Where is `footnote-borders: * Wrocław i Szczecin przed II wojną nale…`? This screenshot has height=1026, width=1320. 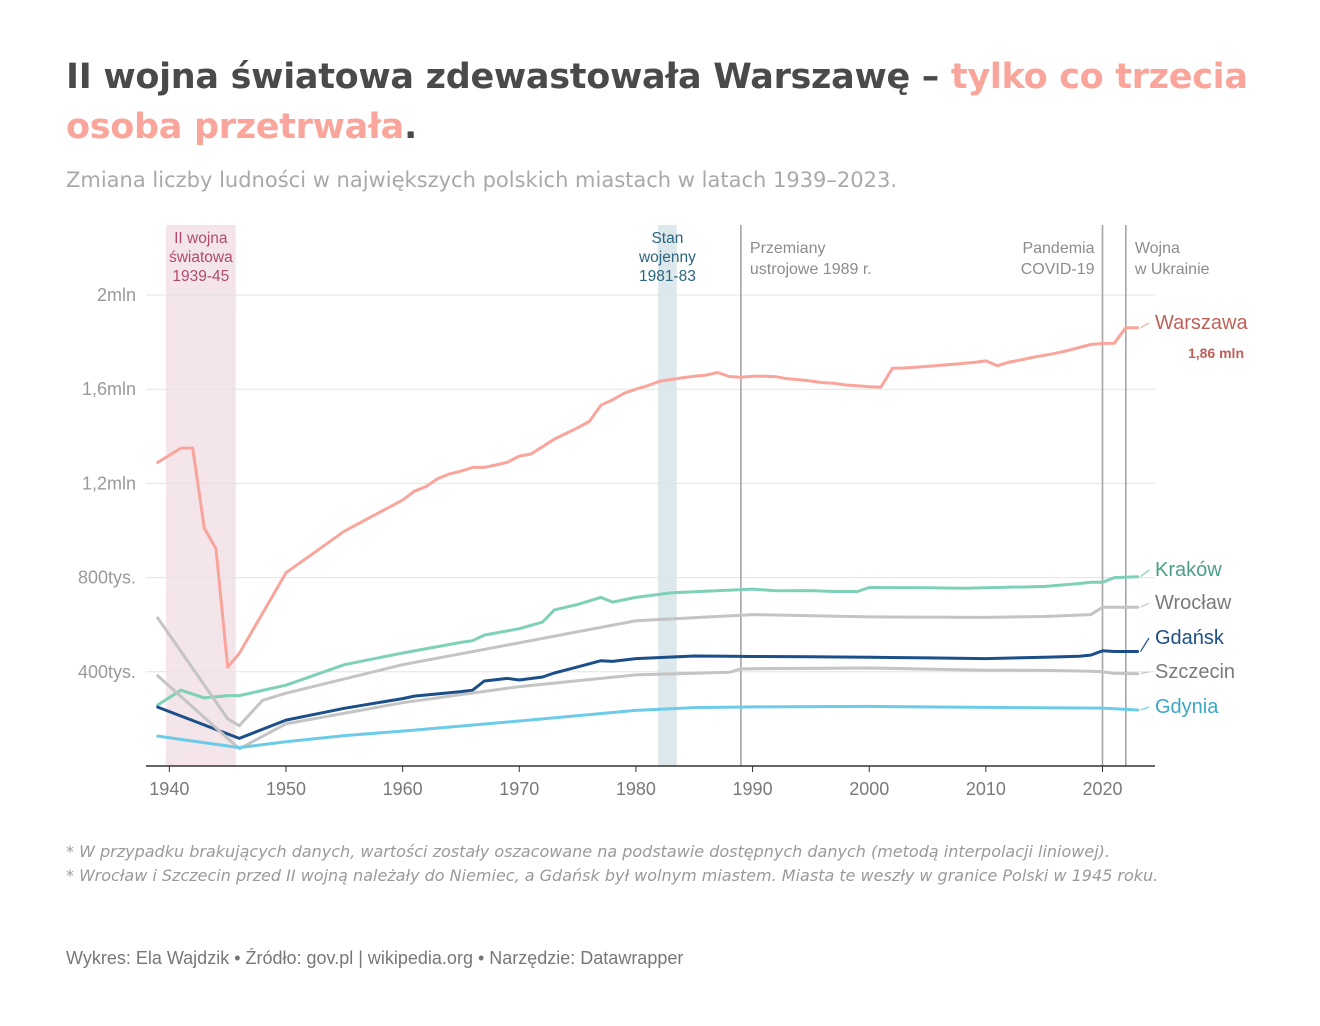
footnote-borders: * Wrocław i Szczecin przed II wojną nale… is located at coordinates (612, 875).